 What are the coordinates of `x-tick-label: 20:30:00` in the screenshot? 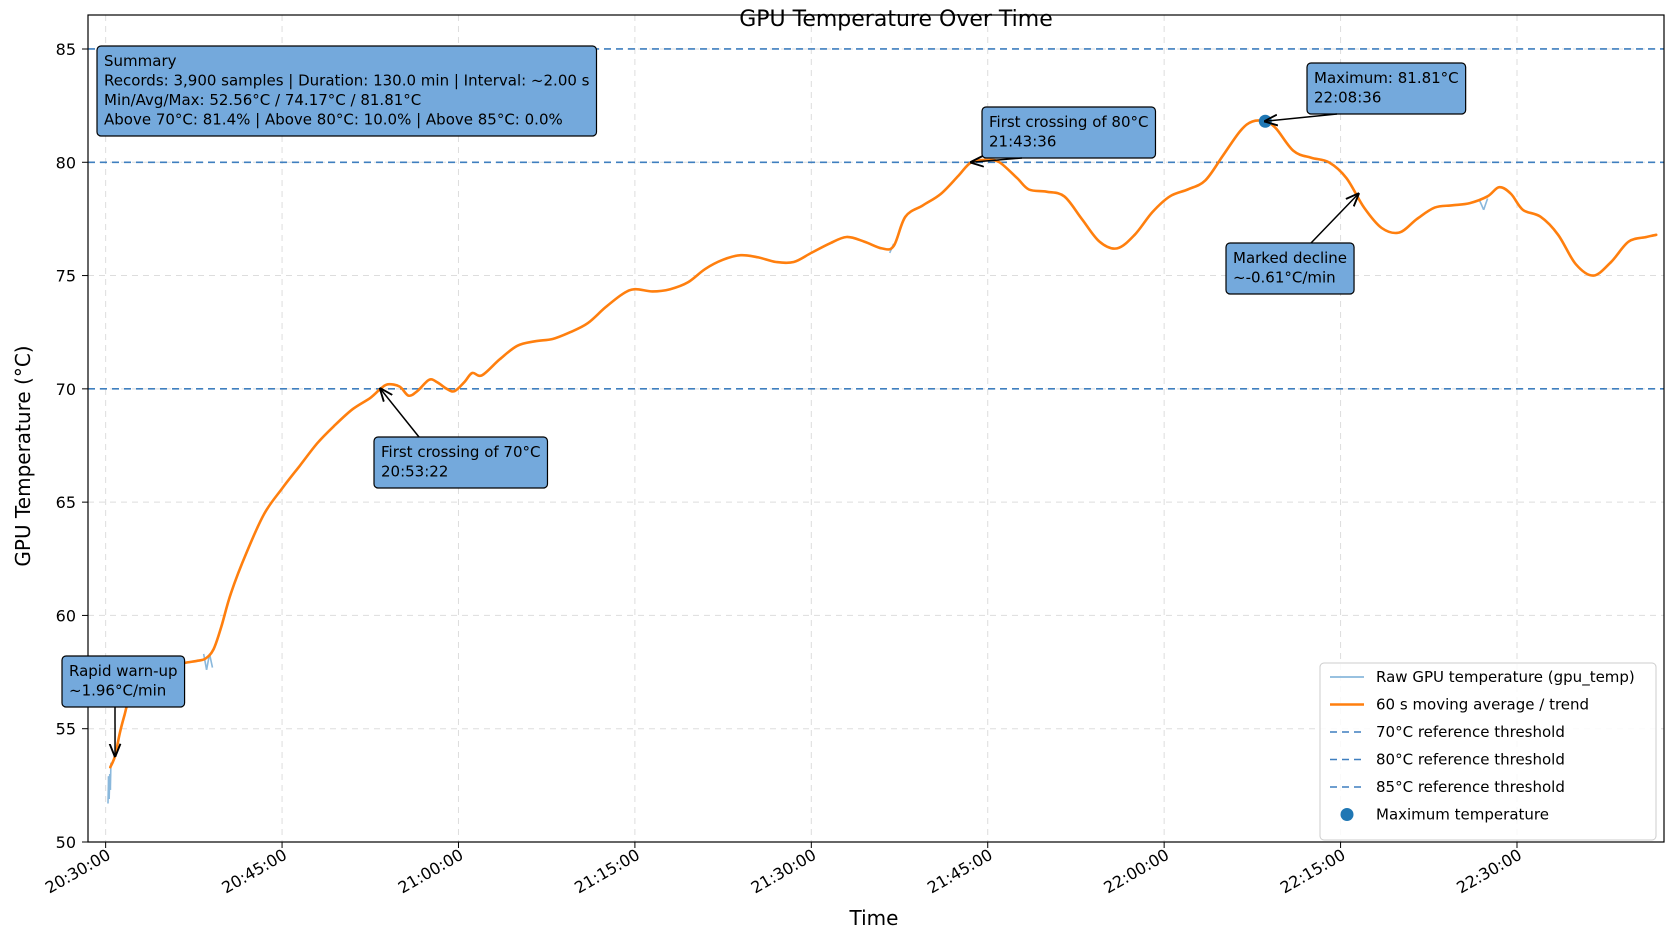 It's located at (78, 871).